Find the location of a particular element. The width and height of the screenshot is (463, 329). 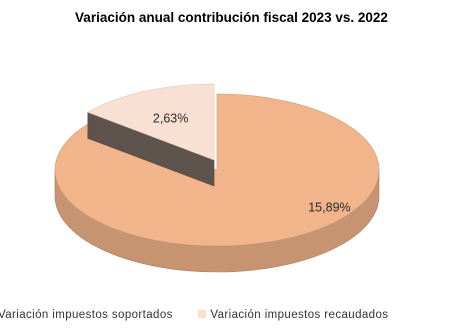

legend-item-recaudados: Variación impuestos recaudados is located at coordinates (293, 315).